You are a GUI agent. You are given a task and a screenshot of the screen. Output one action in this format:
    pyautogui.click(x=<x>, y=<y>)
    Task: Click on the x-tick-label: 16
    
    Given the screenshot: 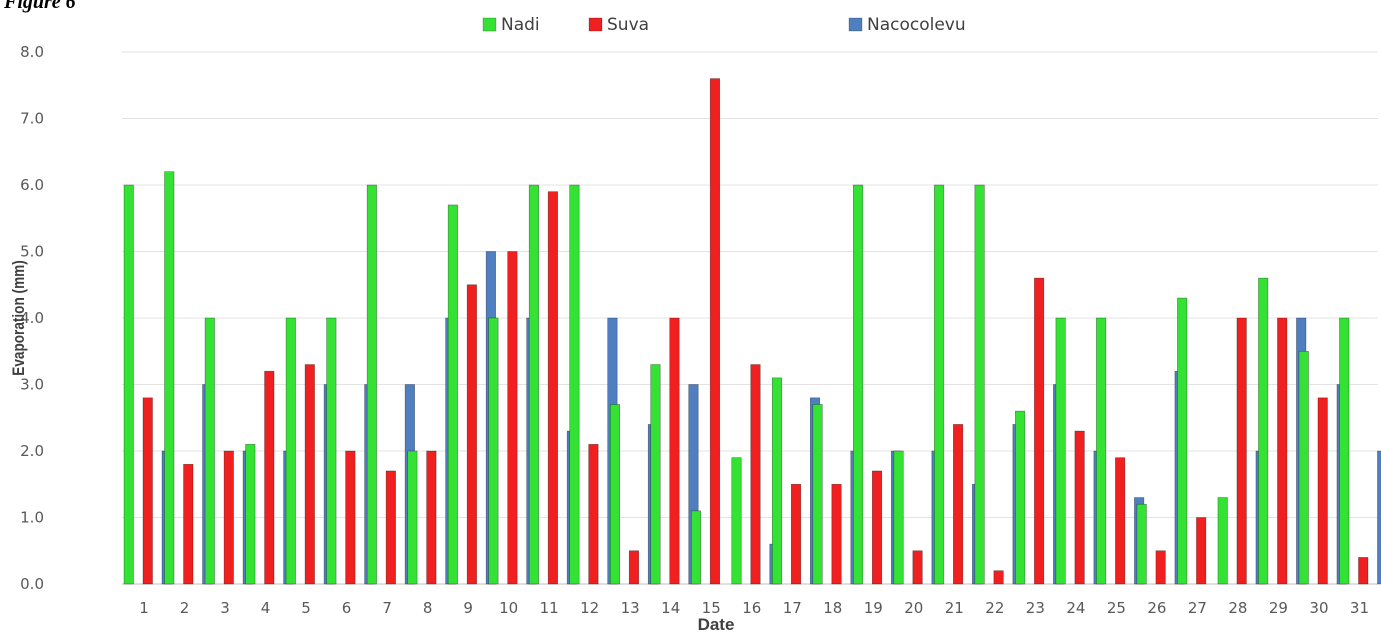 What is the action you would take?
    pyautogui.click(x=751, y=608)
    